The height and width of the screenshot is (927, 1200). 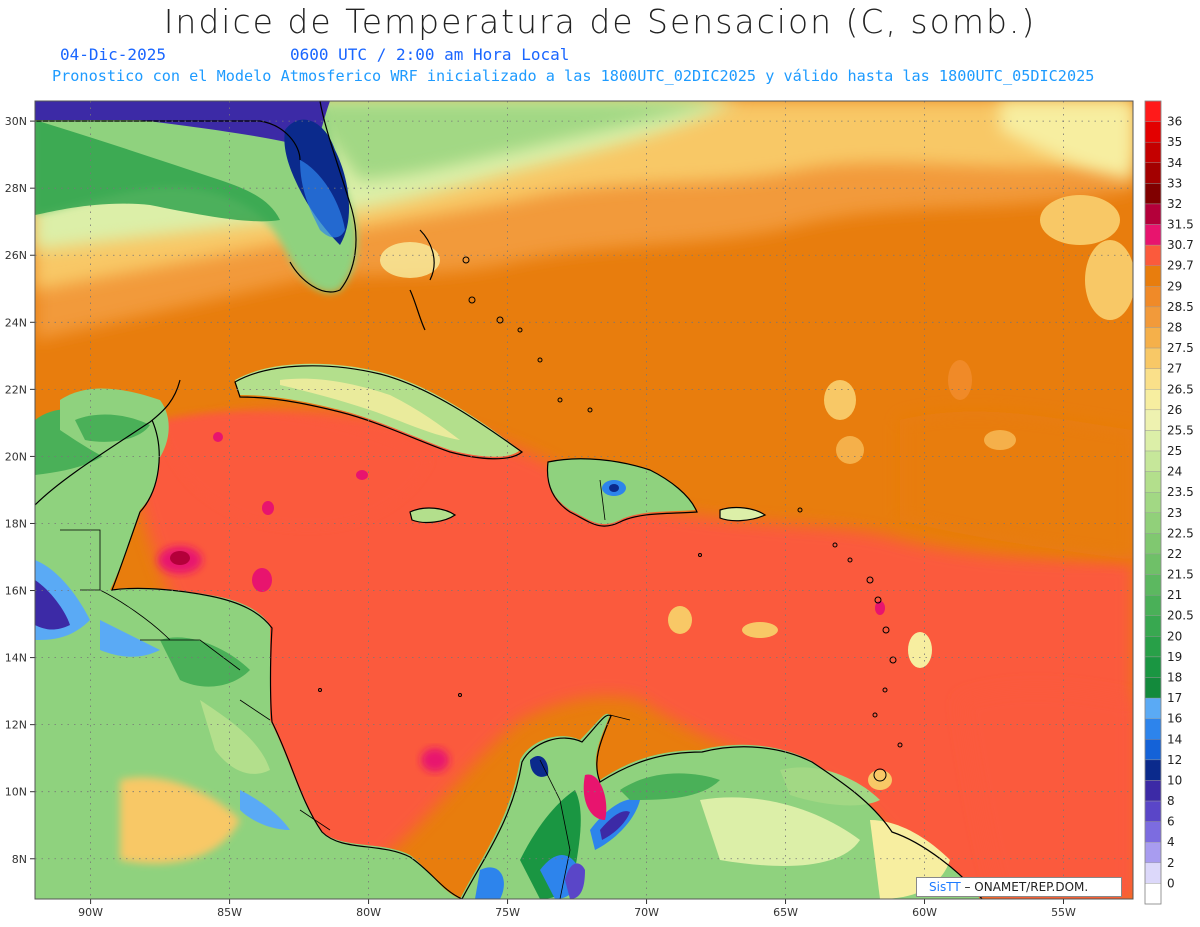 I want to click on colorbar-label: 25, so click(x=1174, y=451).